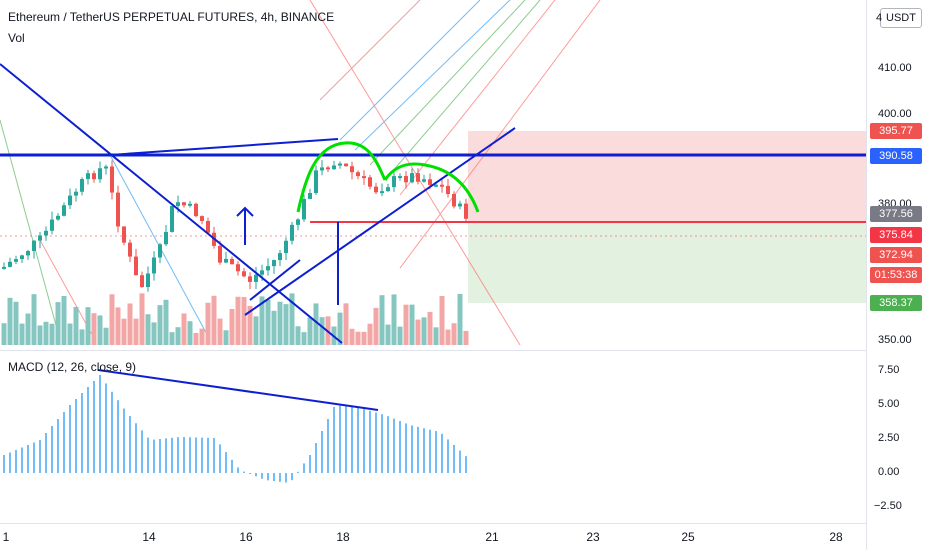 The height and width of the screenshot is (550, 932). Describe the element at coordinates (896, 156) in the screenshot. I see `resistance-price-tag: 390.58` at that location.